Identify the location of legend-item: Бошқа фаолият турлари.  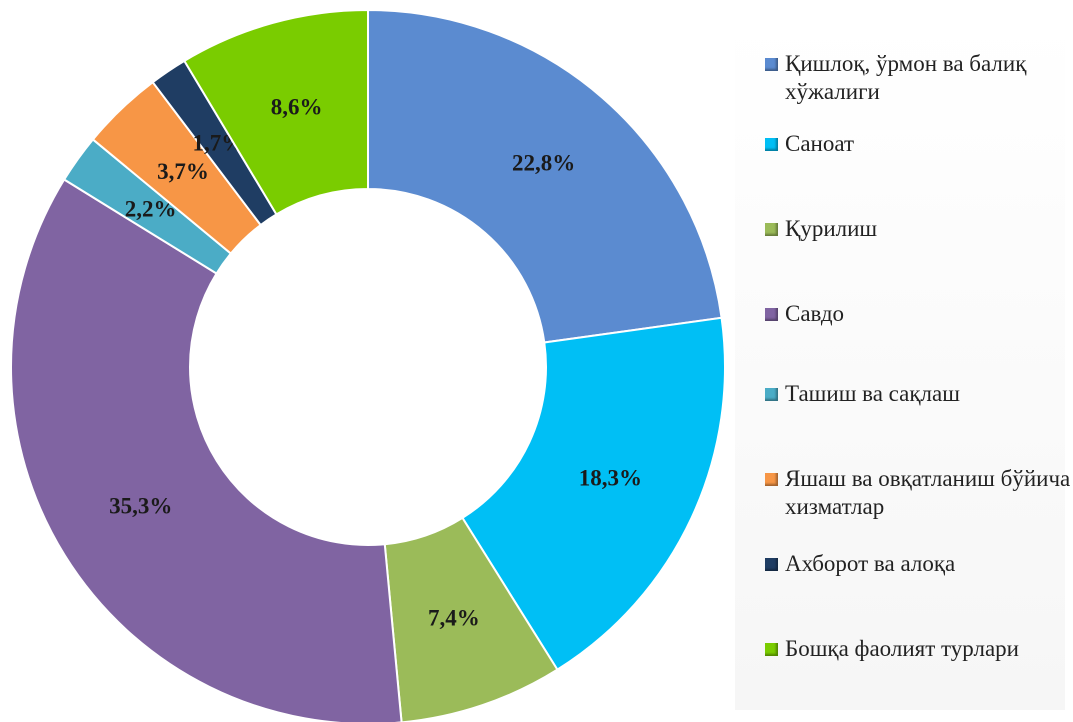
(919, 649).